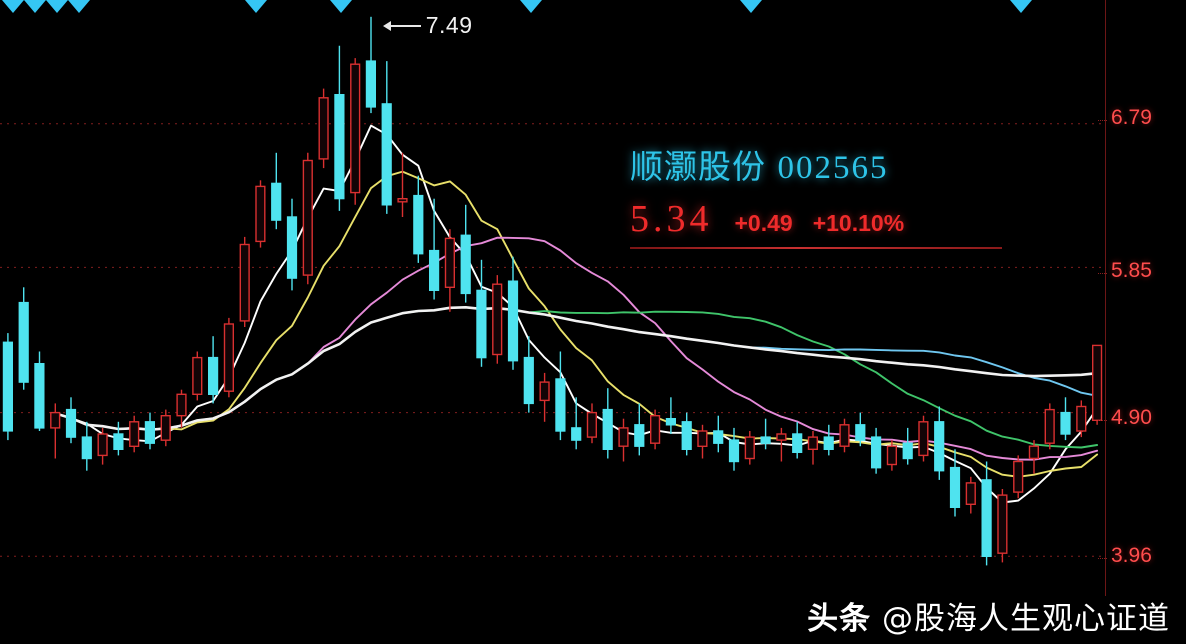 This screenshot has width=1186, height=644. What do you see at coordinates (833, 168) in the screenshot?
I see `stock-code-label: 002565` at bounding box center [833, 168].